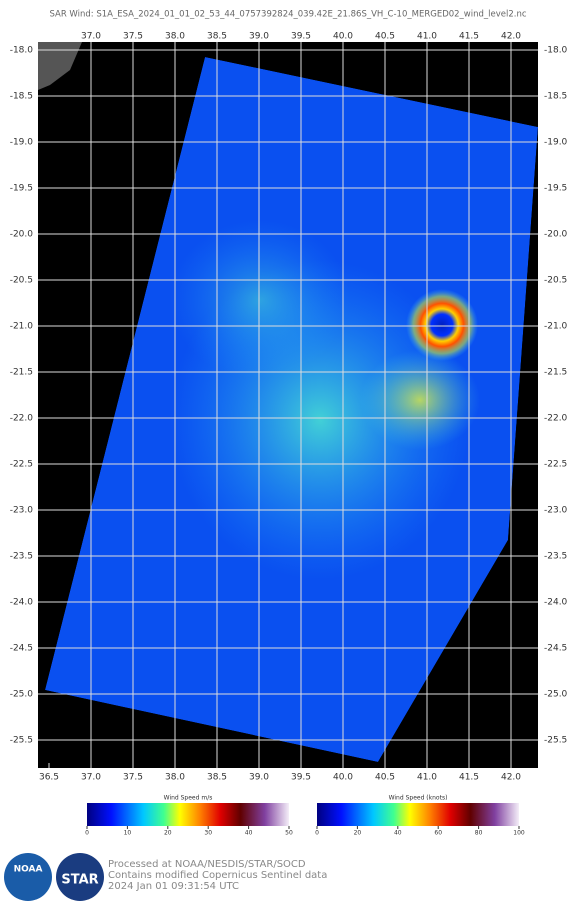 This screenshot has height=905, width=576. I want to click on credit-line: 2024 Jan 01 09:31:54 UTC, so click(173, 886).